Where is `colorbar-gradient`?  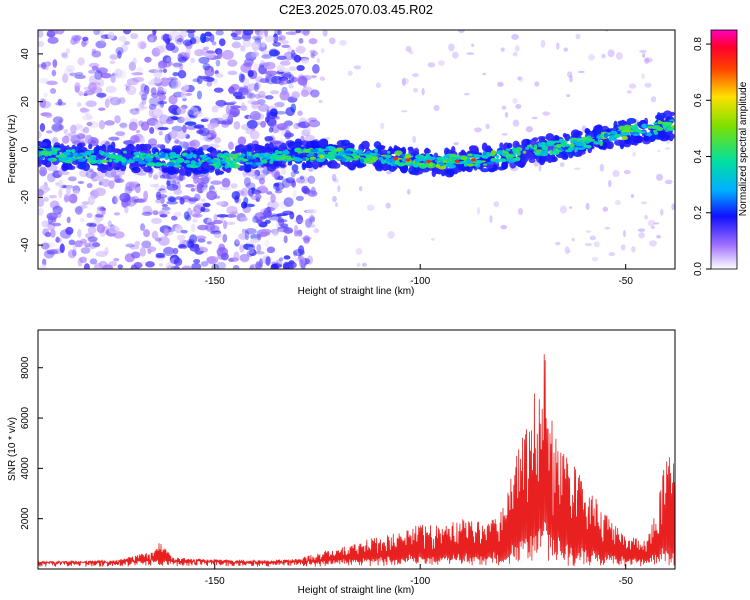 colorbar-gradient is located at coordinates (724, 149).